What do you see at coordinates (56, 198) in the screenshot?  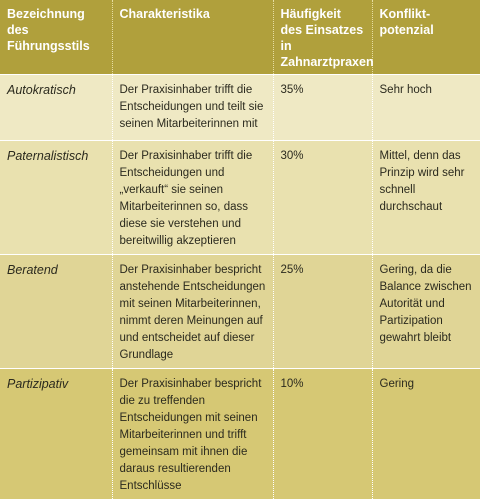 I see `style-name-cell: Paternalistisch` at bounding box center [56, 198].